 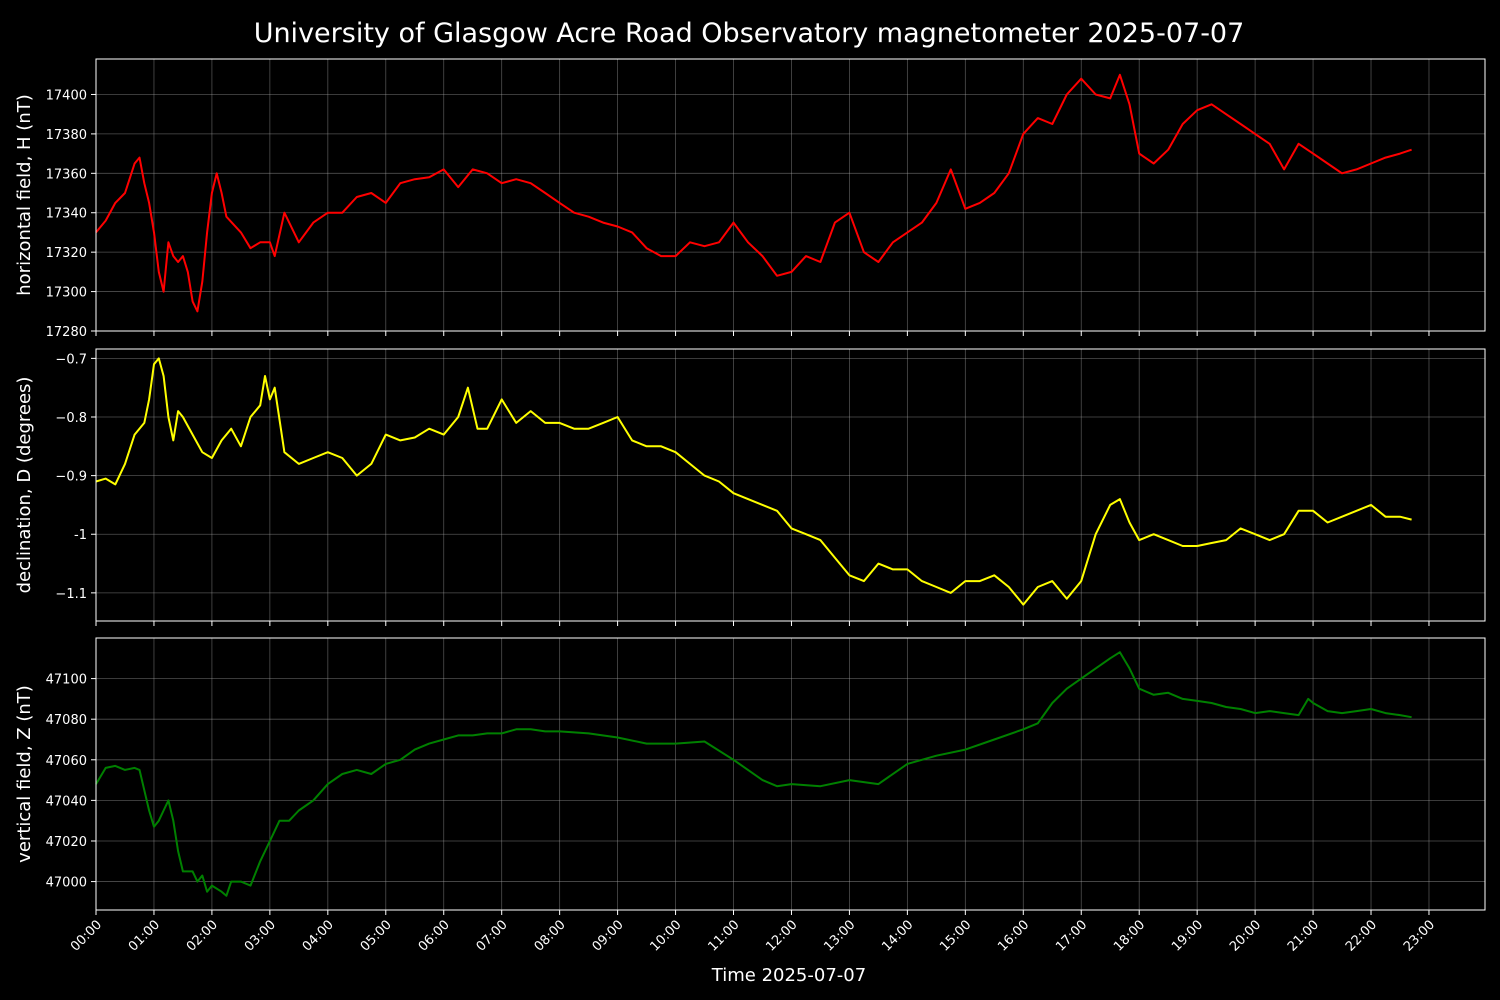 What do you see at coordinates (66, 293) in the screenshot?
I see `y-tick-label: 17300` at bounding box center [66, 293].